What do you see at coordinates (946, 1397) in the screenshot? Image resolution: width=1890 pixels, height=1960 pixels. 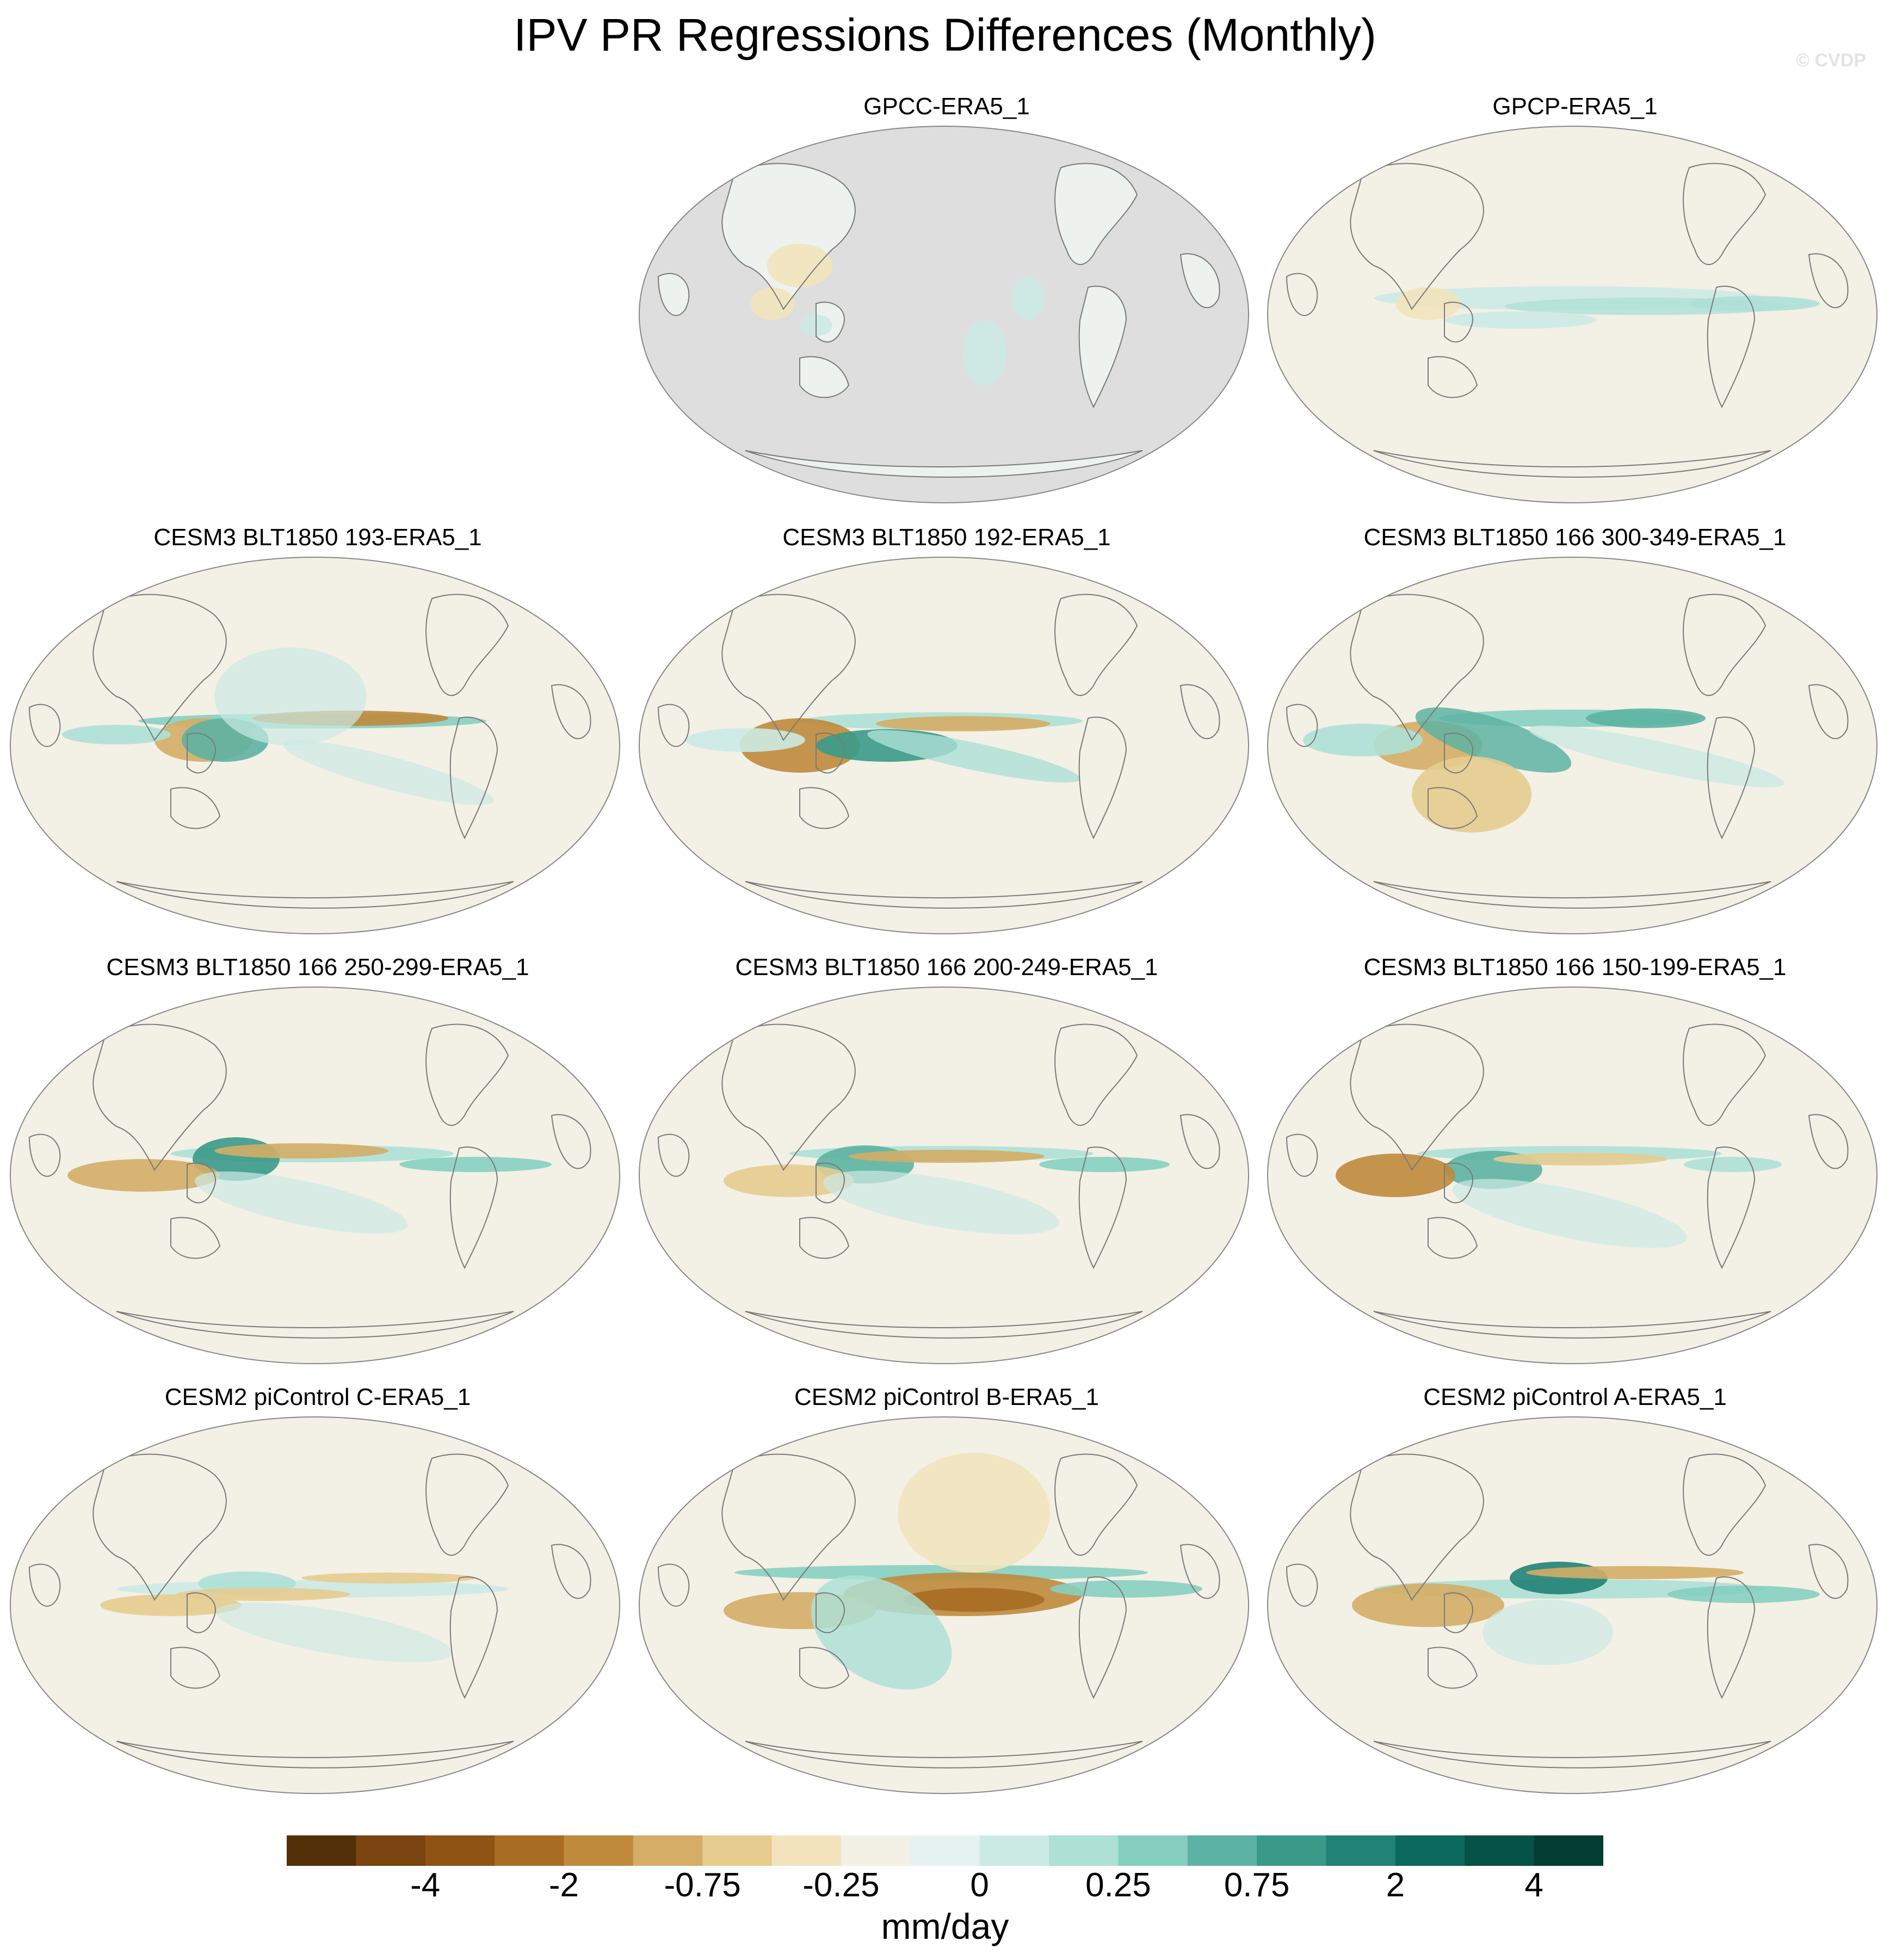 I see `panel-title: CESM2 piControl B-ERA5_1` at bounding box center [946, 1397].